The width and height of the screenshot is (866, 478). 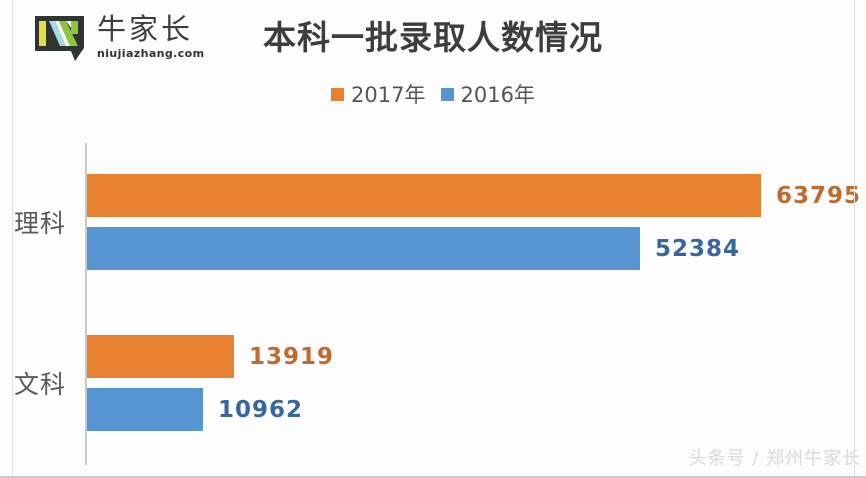 I want to click on value-label-2017年-文科: 13919, so click(x=292, y=356).